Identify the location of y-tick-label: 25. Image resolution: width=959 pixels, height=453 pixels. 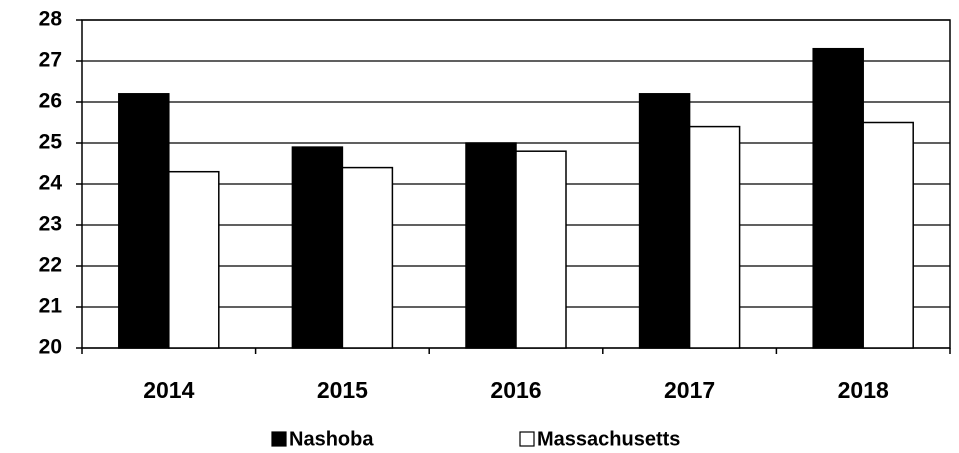
(51, 142).